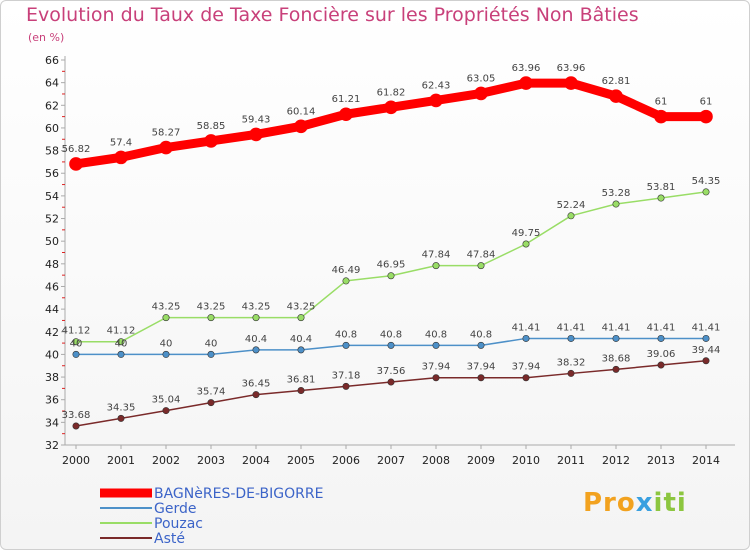 The width and height of the screenshot is (750, 550). Describe the element at coordinates (256, 460) in the screenshot. I see `x-tick-label: 2004` at that location.